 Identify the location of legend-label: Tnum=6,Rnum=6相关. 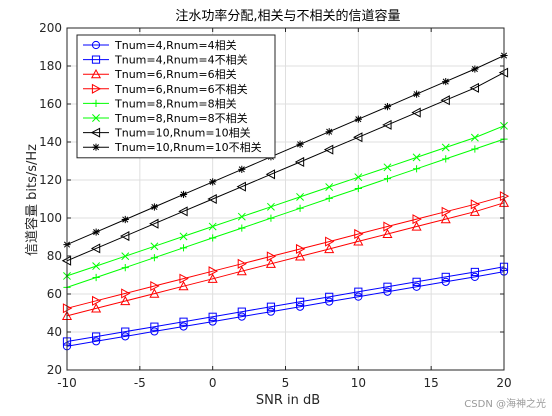
(175, 74).